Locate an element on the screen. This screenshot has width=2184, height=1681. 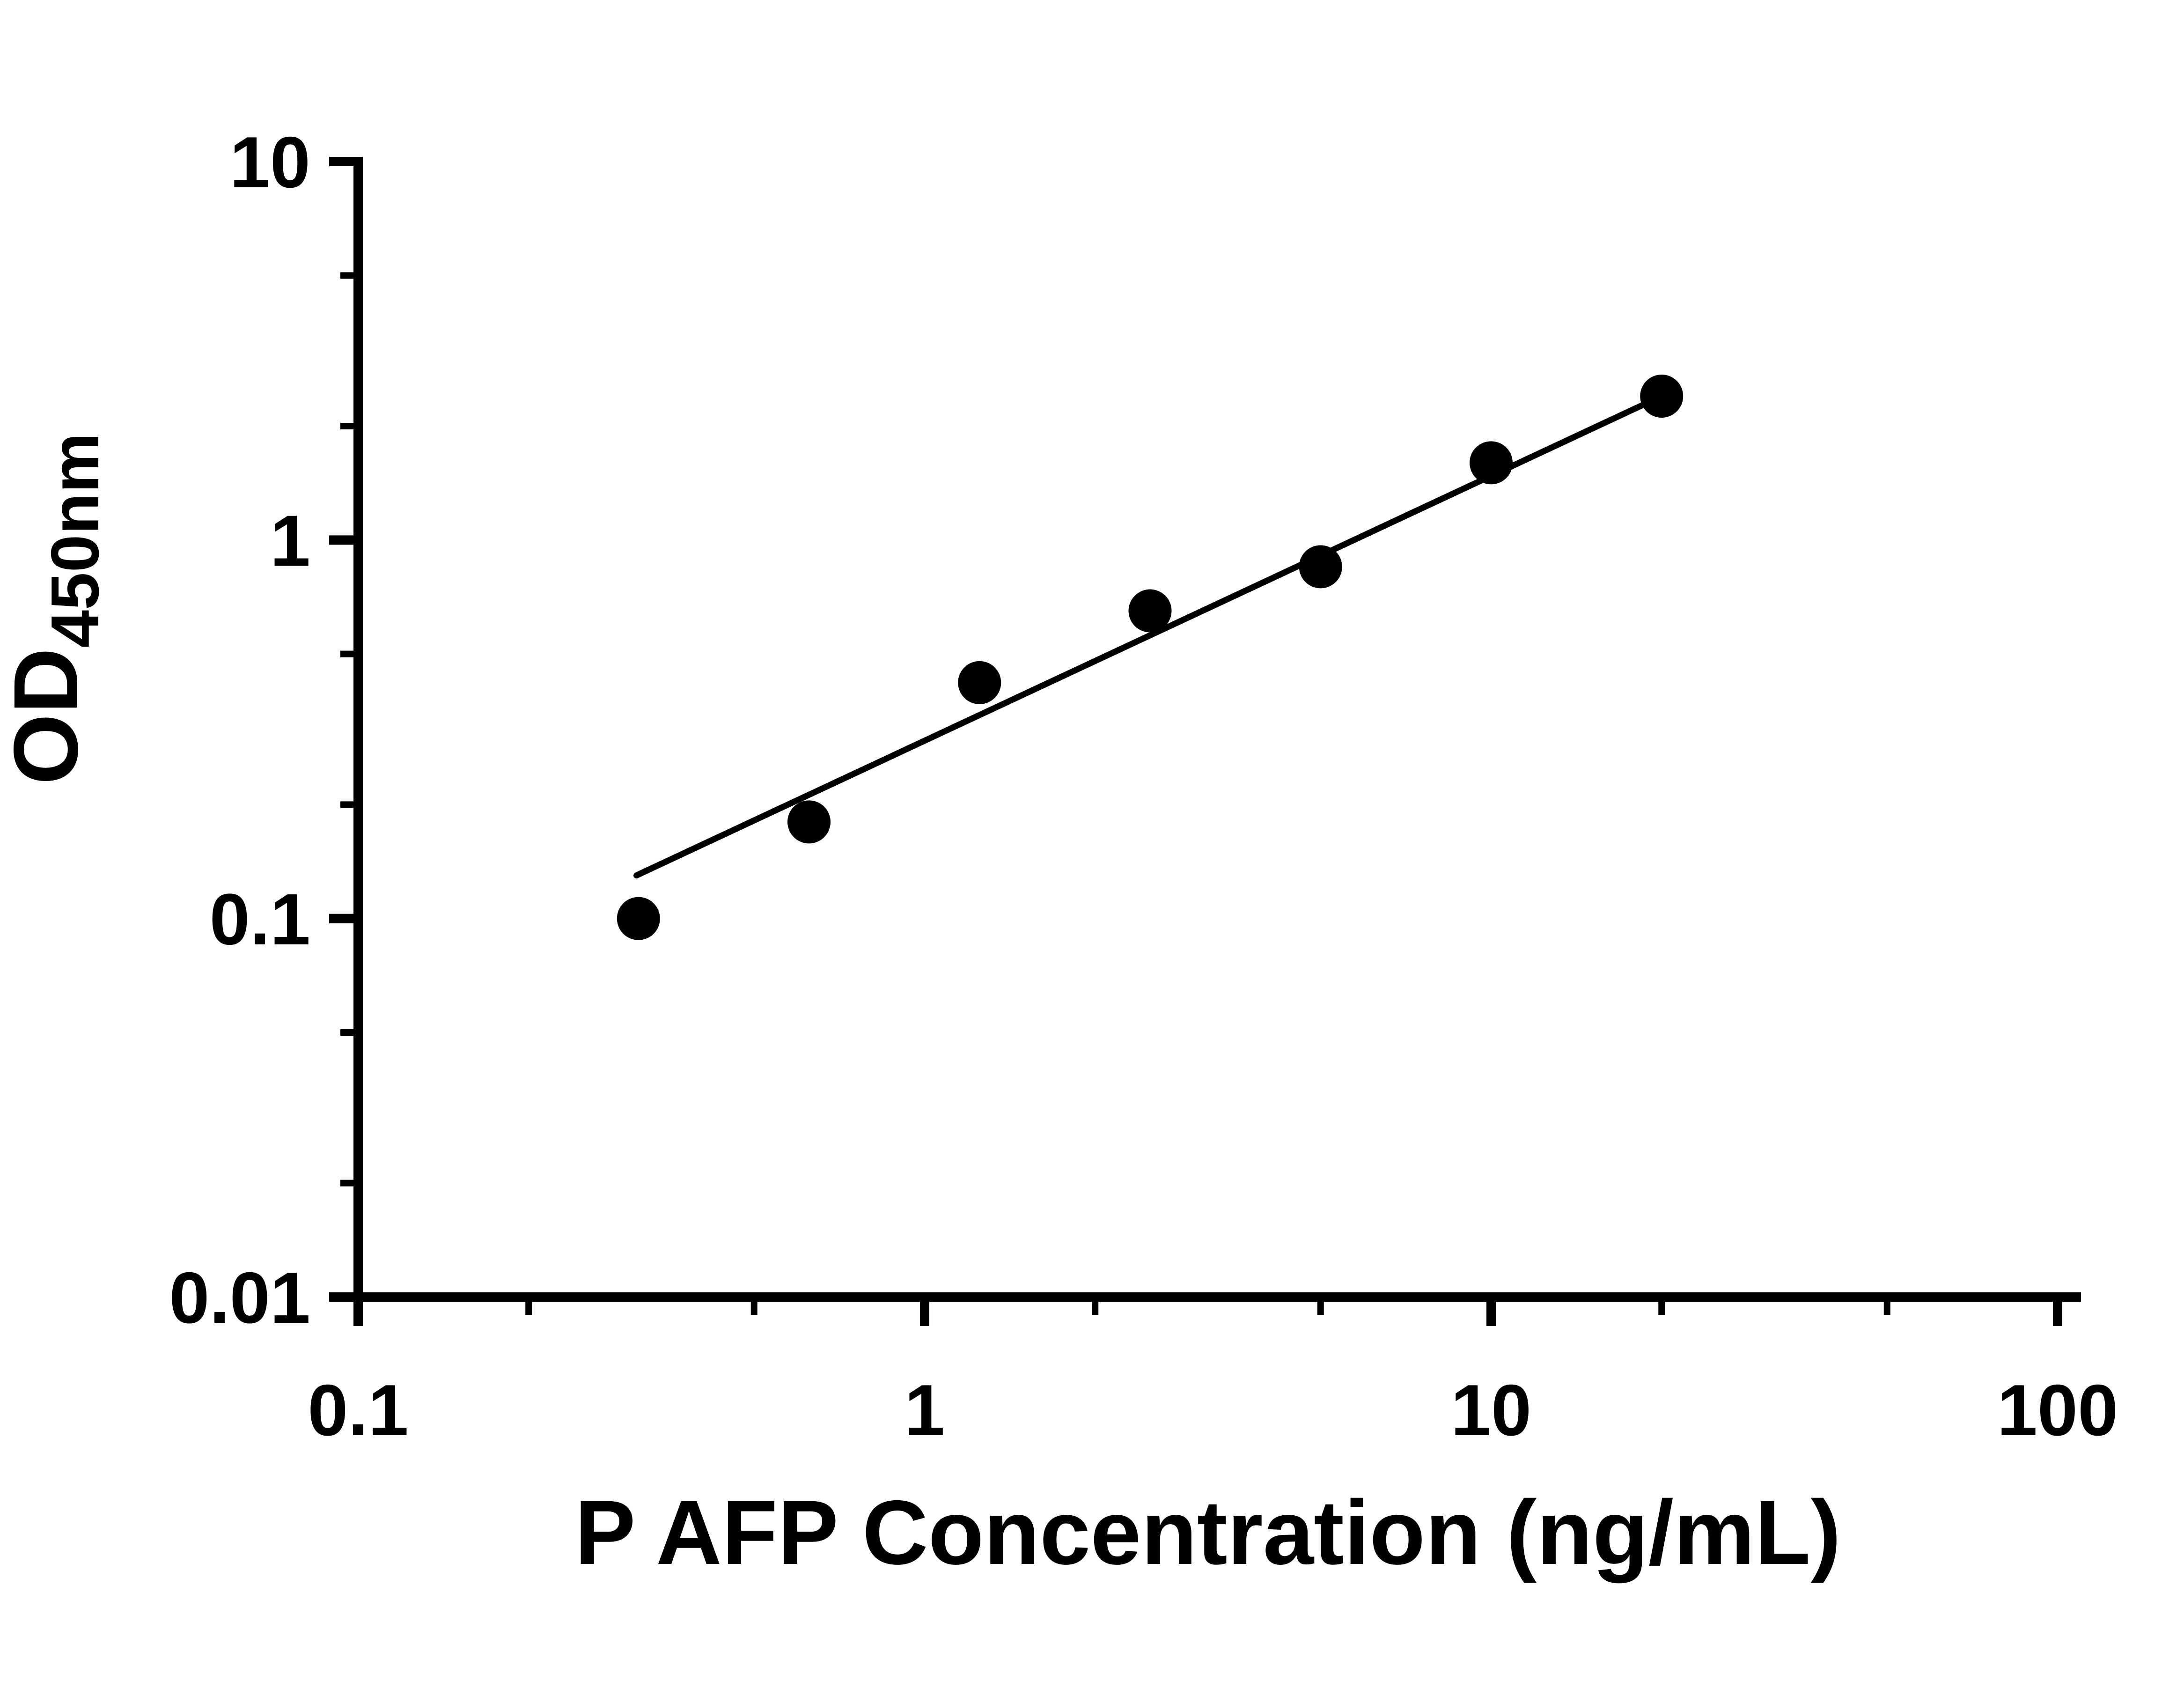
y-tick-label: 10 is located at coordinates (270, 162).